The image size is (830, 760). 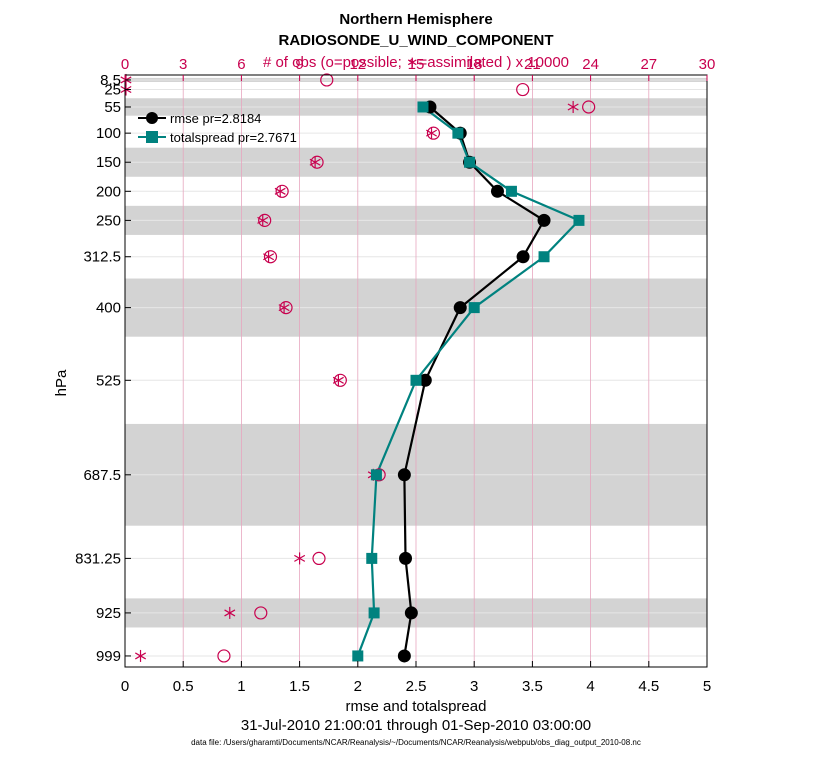 What do you see at coordinates (358, 686) in the screenshot?
I see `x-tick-label: 2` at bounding box center [358, 686].